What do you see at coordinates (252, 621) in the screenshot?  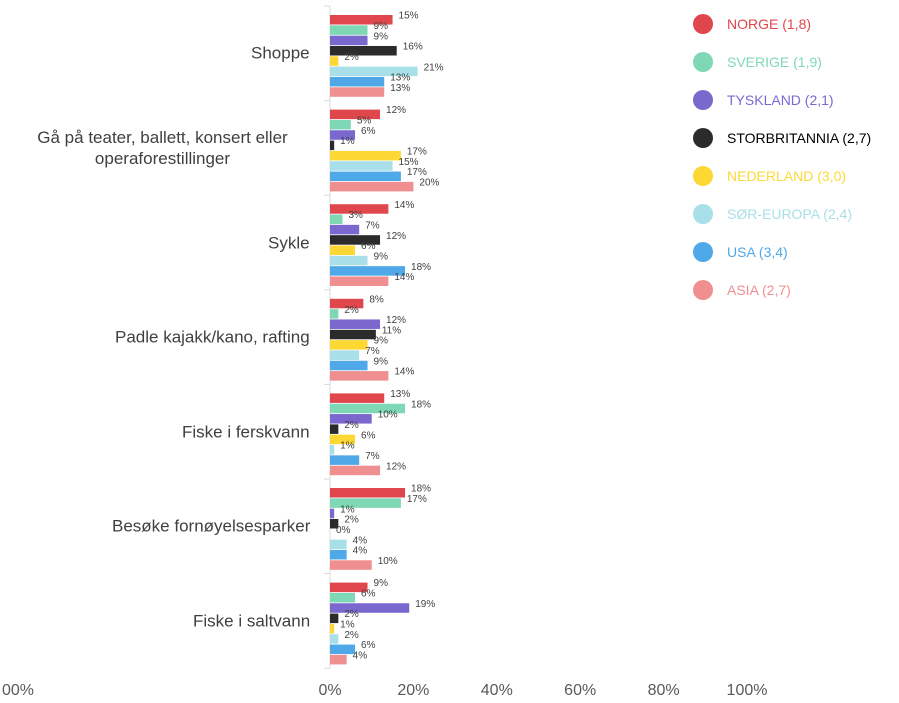 I see `category-label: Fiske i saltvann` at bounding box center [252, 621].